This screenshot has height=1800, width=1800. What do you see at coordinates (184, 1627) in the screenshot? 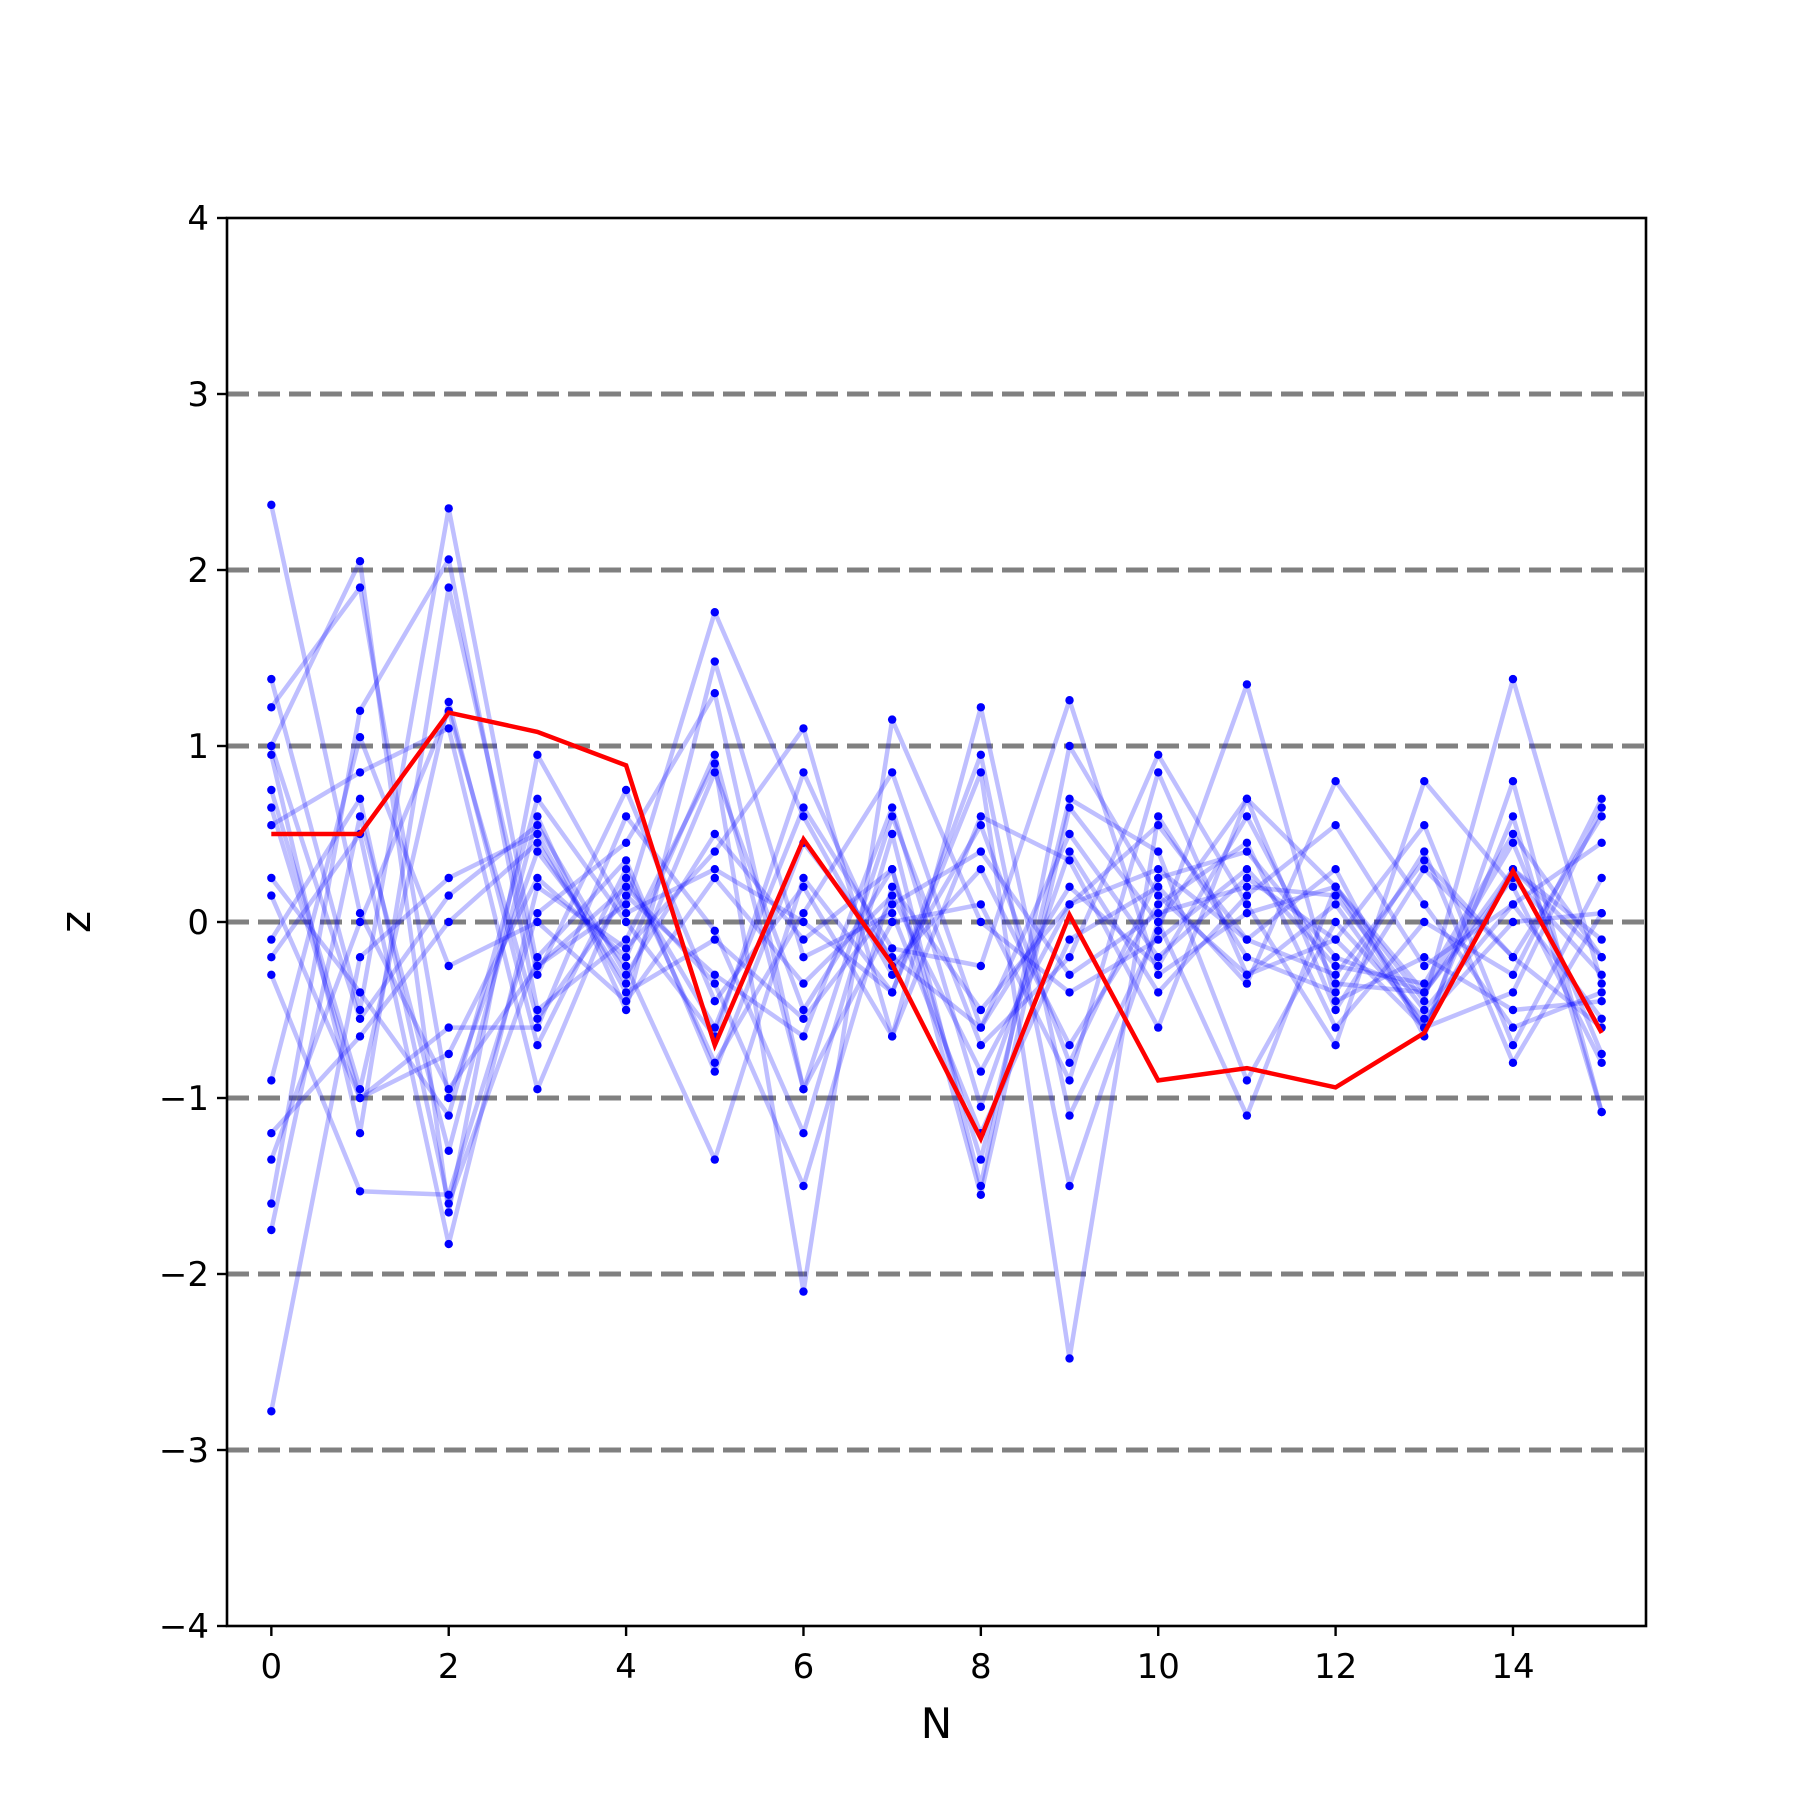
I see `y-tick-label: −4` at bounding box center [184, 1627].